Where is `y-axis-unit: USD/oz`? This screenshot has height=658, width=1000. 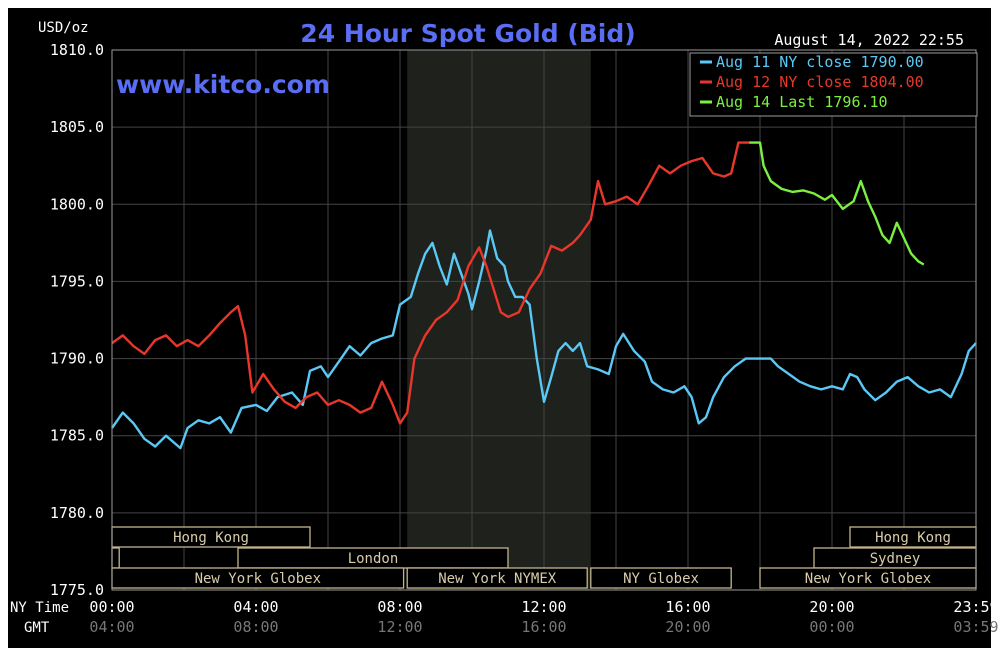 y-axis-unit: USD/oz is located at coordinates (63, 28).